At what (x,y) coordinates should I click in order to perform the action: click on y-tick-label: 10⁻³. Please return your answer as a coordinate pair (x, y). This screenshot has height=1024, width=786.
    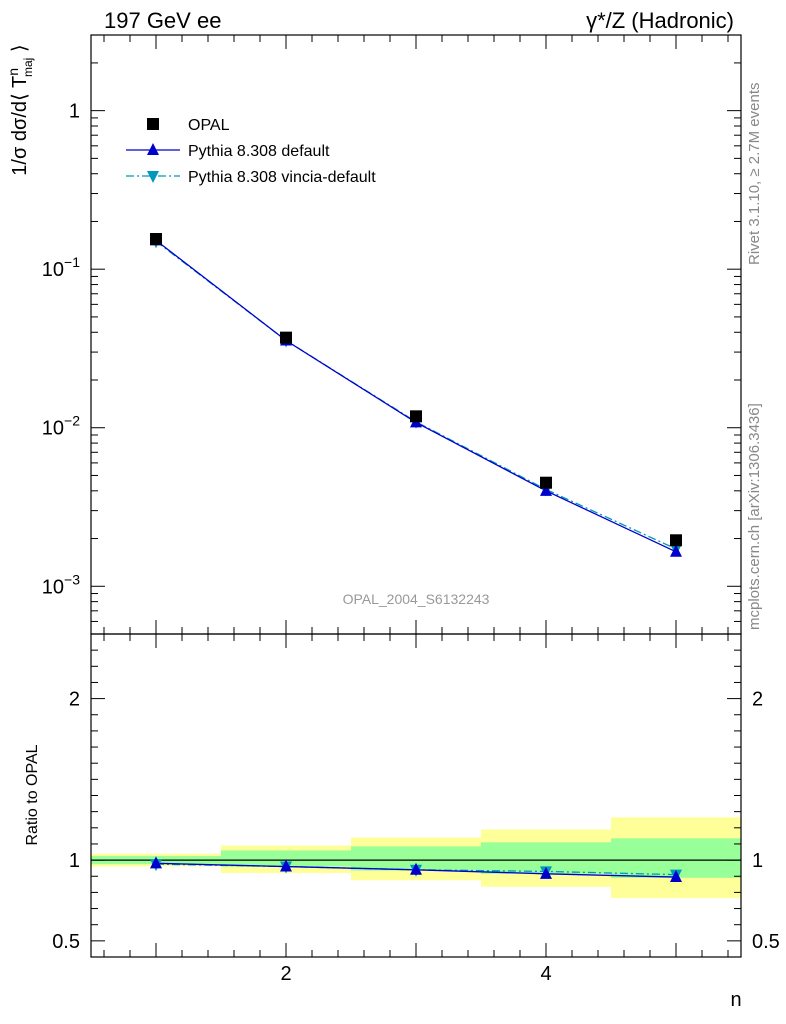
    Looking at the image, I should click on (61, 584).